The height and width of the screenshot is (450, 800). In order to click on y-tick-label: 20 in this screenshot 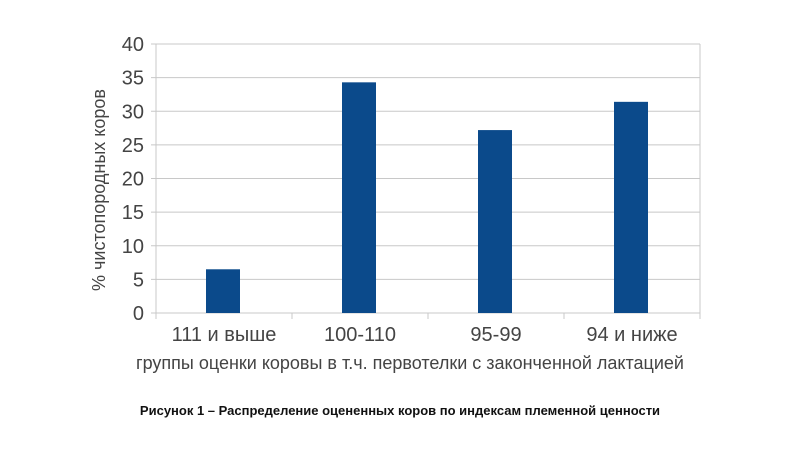, I will do `click(133, 180)`.